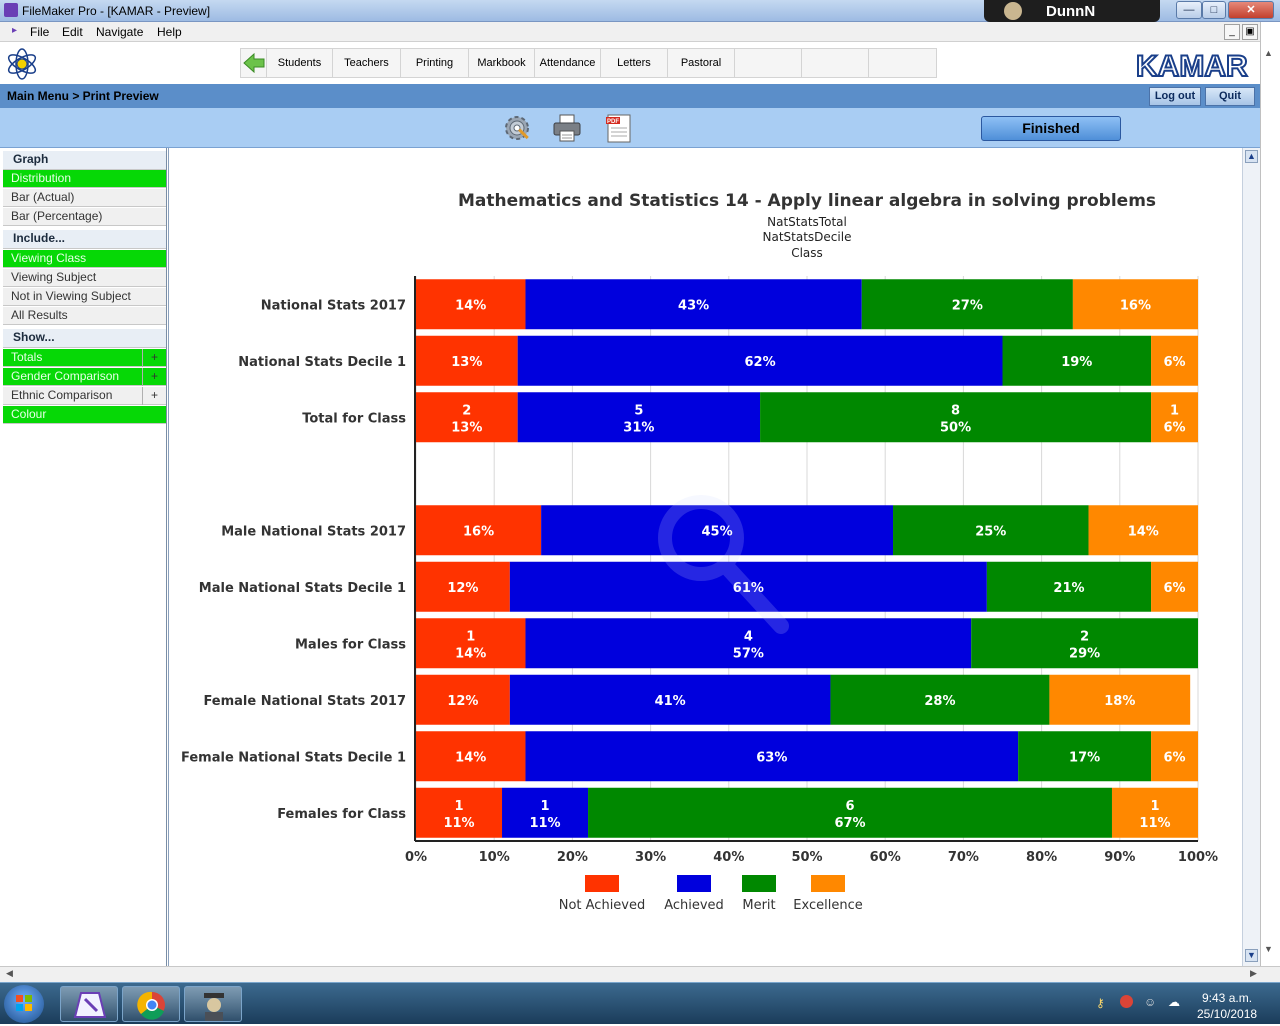 Image resolution: width=1280 pixels, height=1026 pixels. Describe the element at coordinates (169, 32) in the screenshot. I see `menu-help: Help` at that location.